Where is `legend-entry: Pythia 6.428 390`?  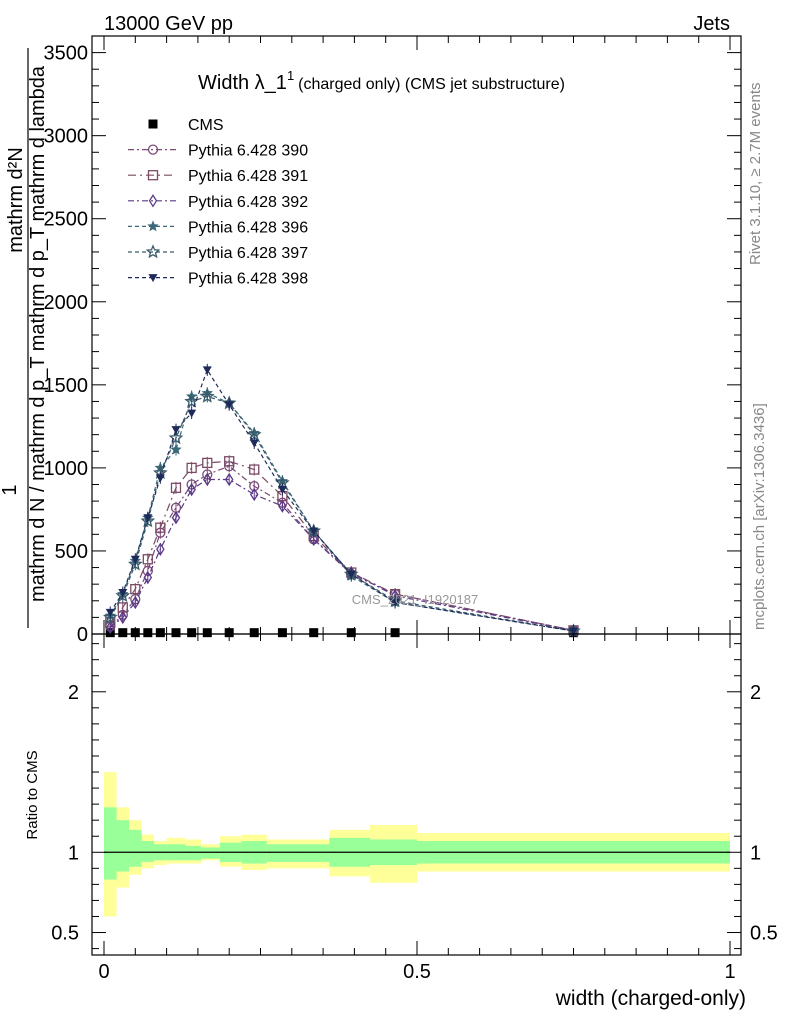 legend-entry: Pythia 6.428 390 is located at coordinates (218, 151).